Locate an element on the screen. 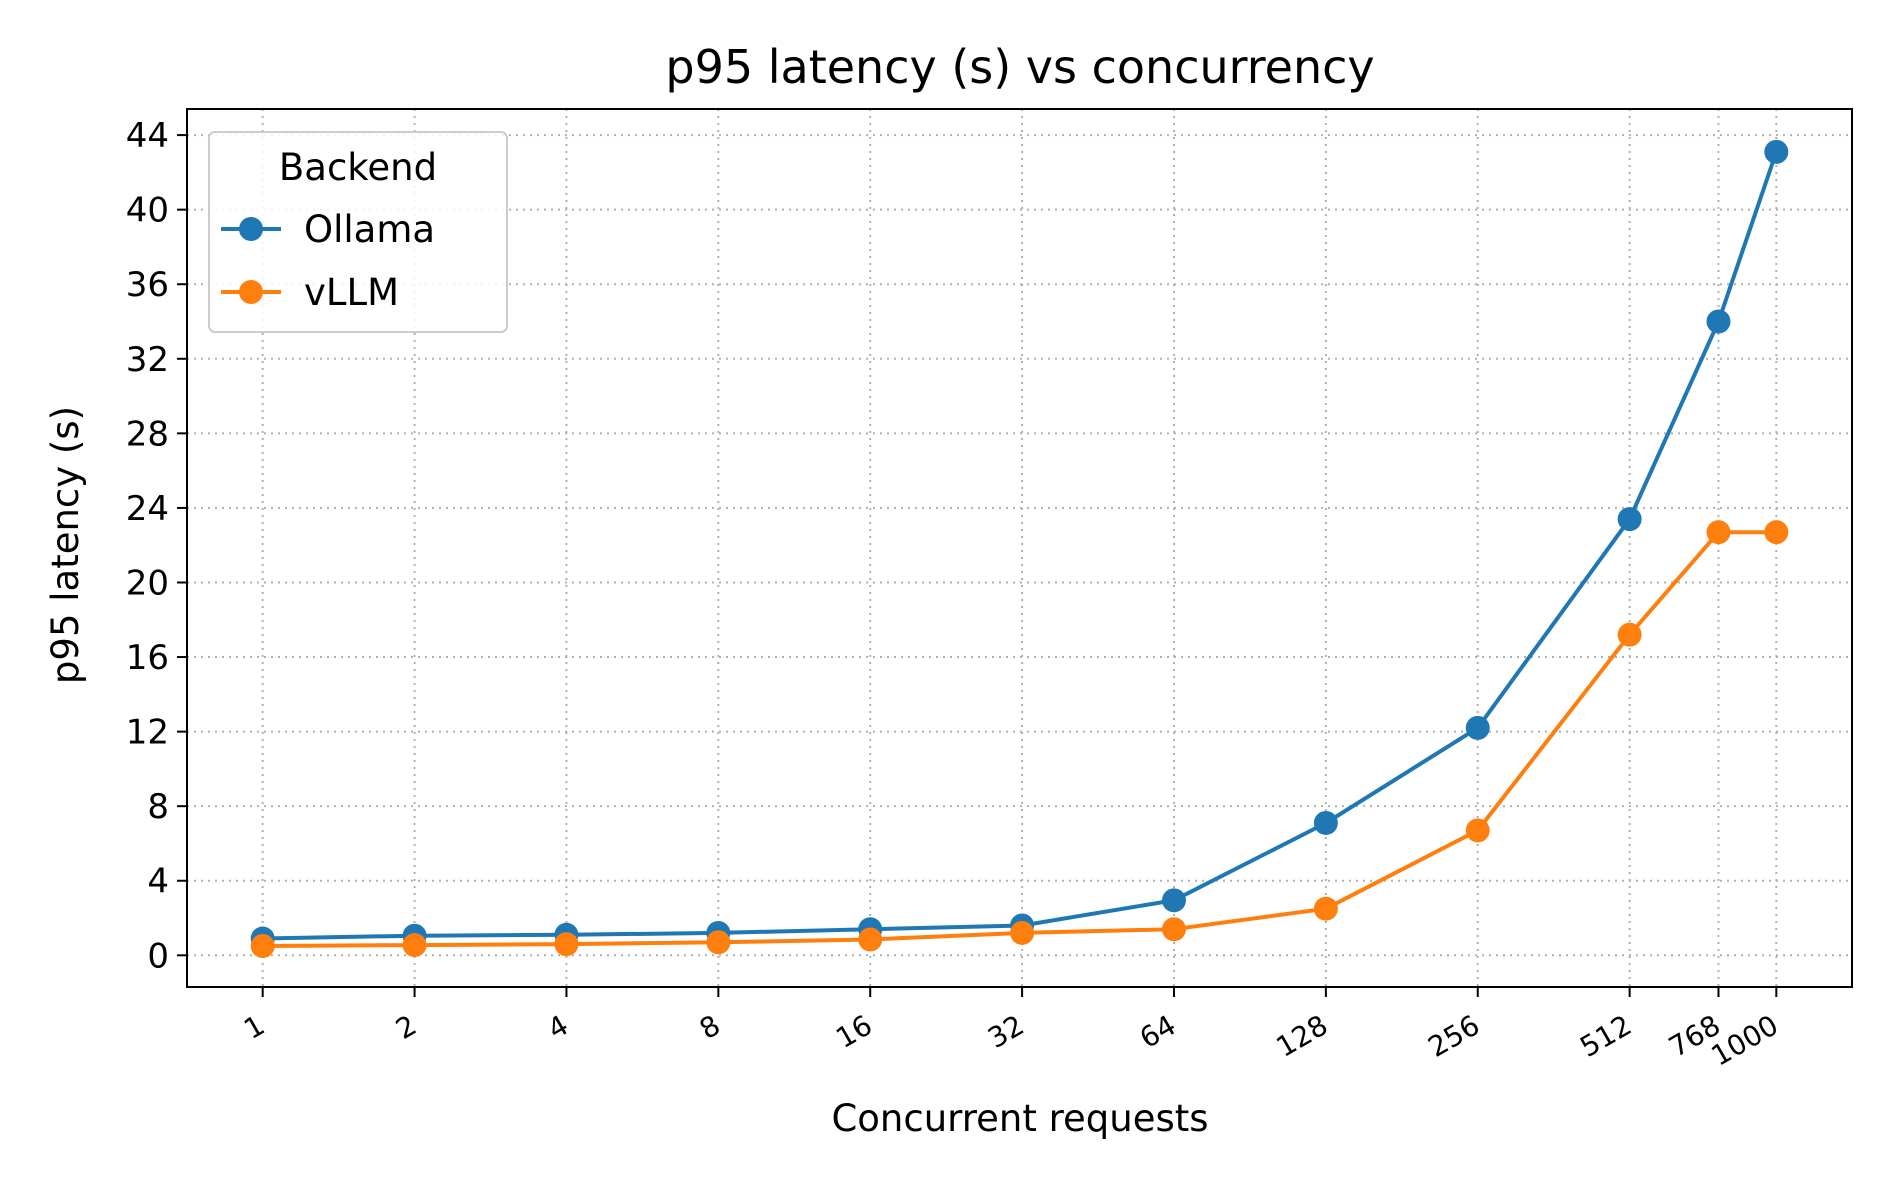  y-tick-label: 36 is located at coordinates (147, 285).